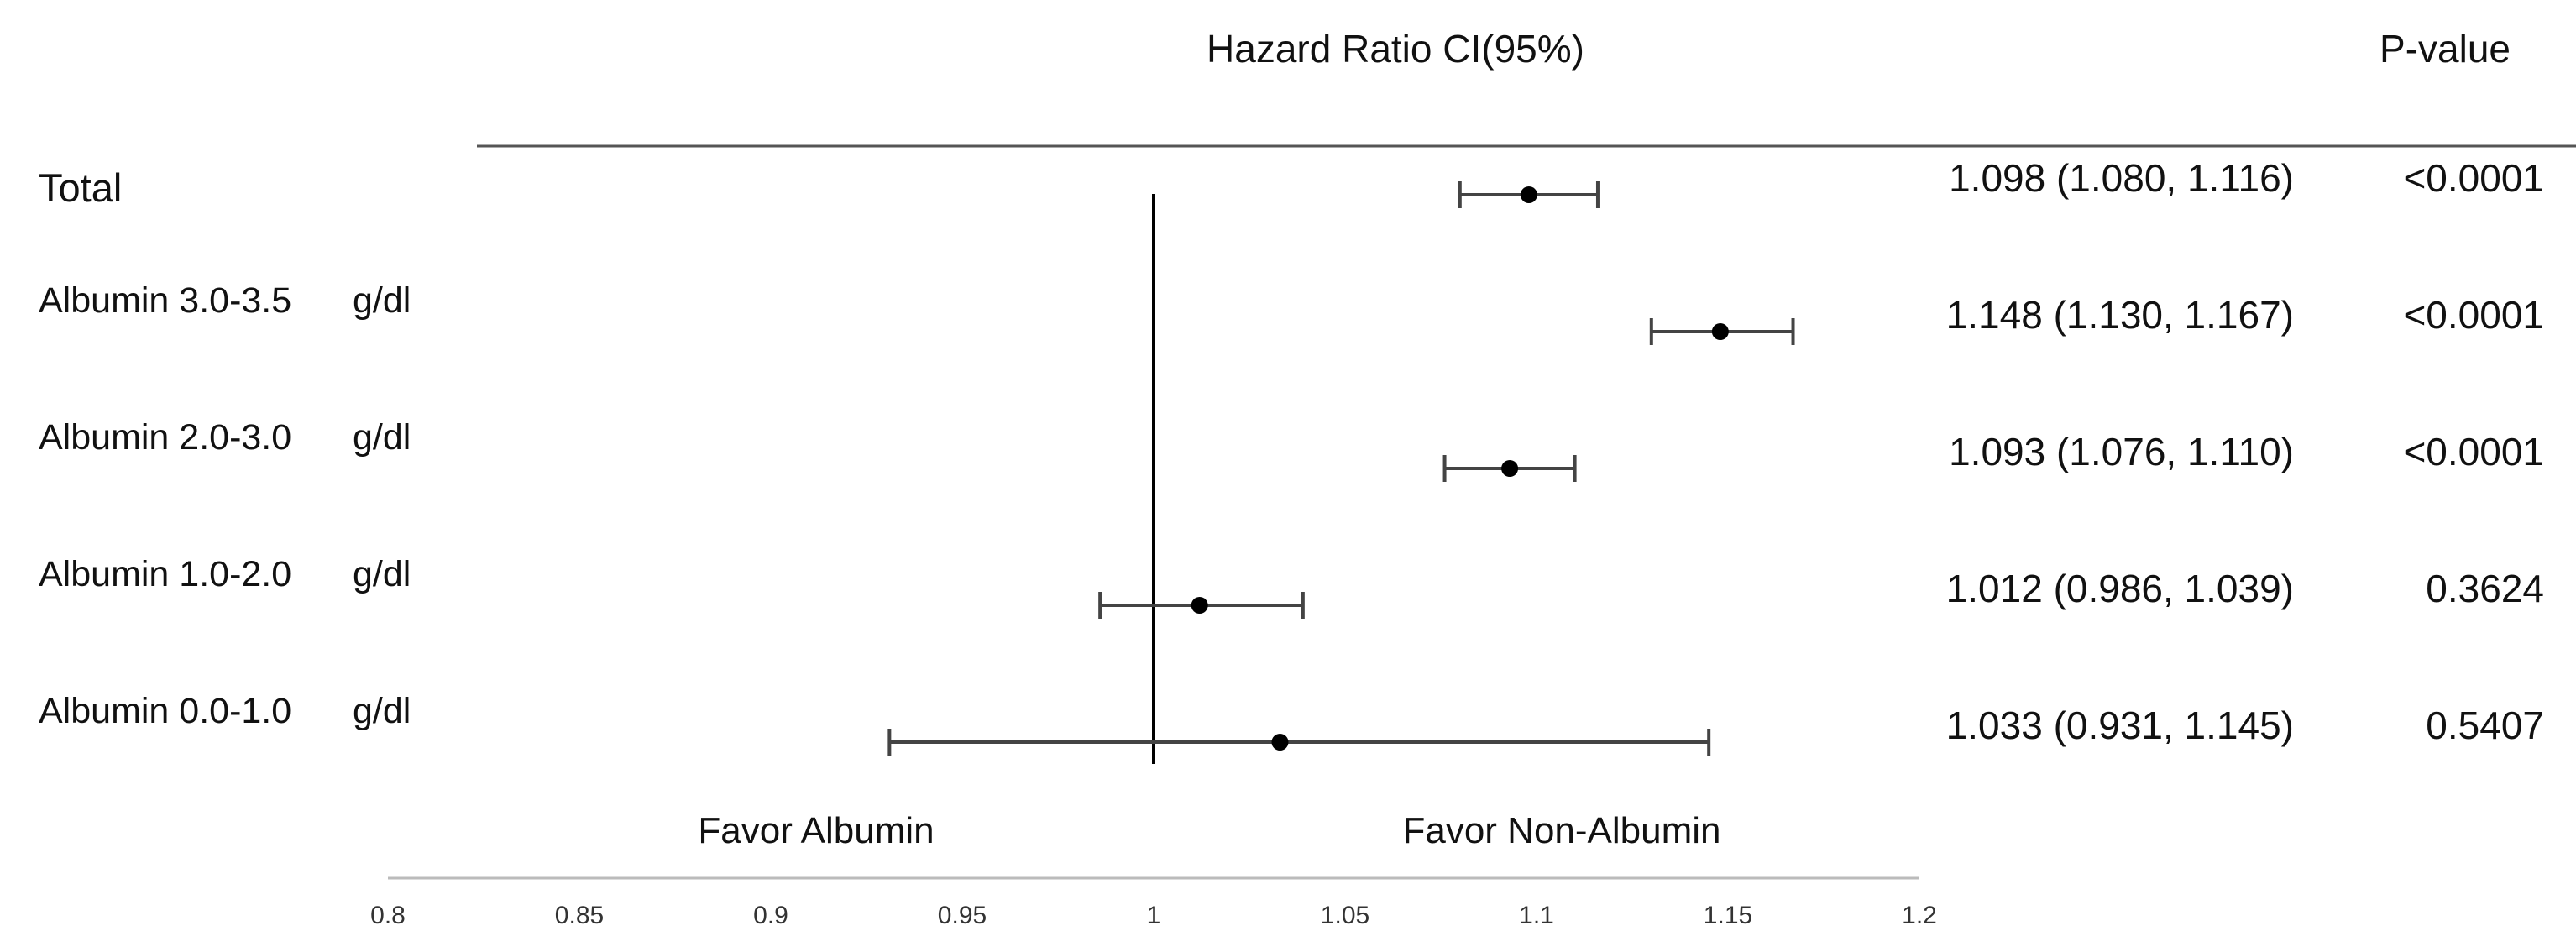  What do you see at coordinates (165, 300) in the screenshot?
I see `row-label: Albumin 3.0-3.5` at bounding box center [165, 300].